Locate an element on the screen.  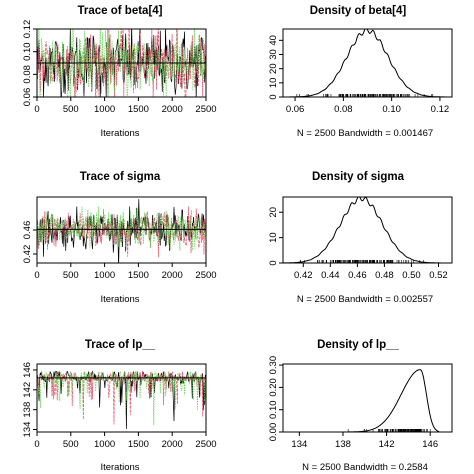
y-tick-label: 0.30 is located at coordinates (273, 365).